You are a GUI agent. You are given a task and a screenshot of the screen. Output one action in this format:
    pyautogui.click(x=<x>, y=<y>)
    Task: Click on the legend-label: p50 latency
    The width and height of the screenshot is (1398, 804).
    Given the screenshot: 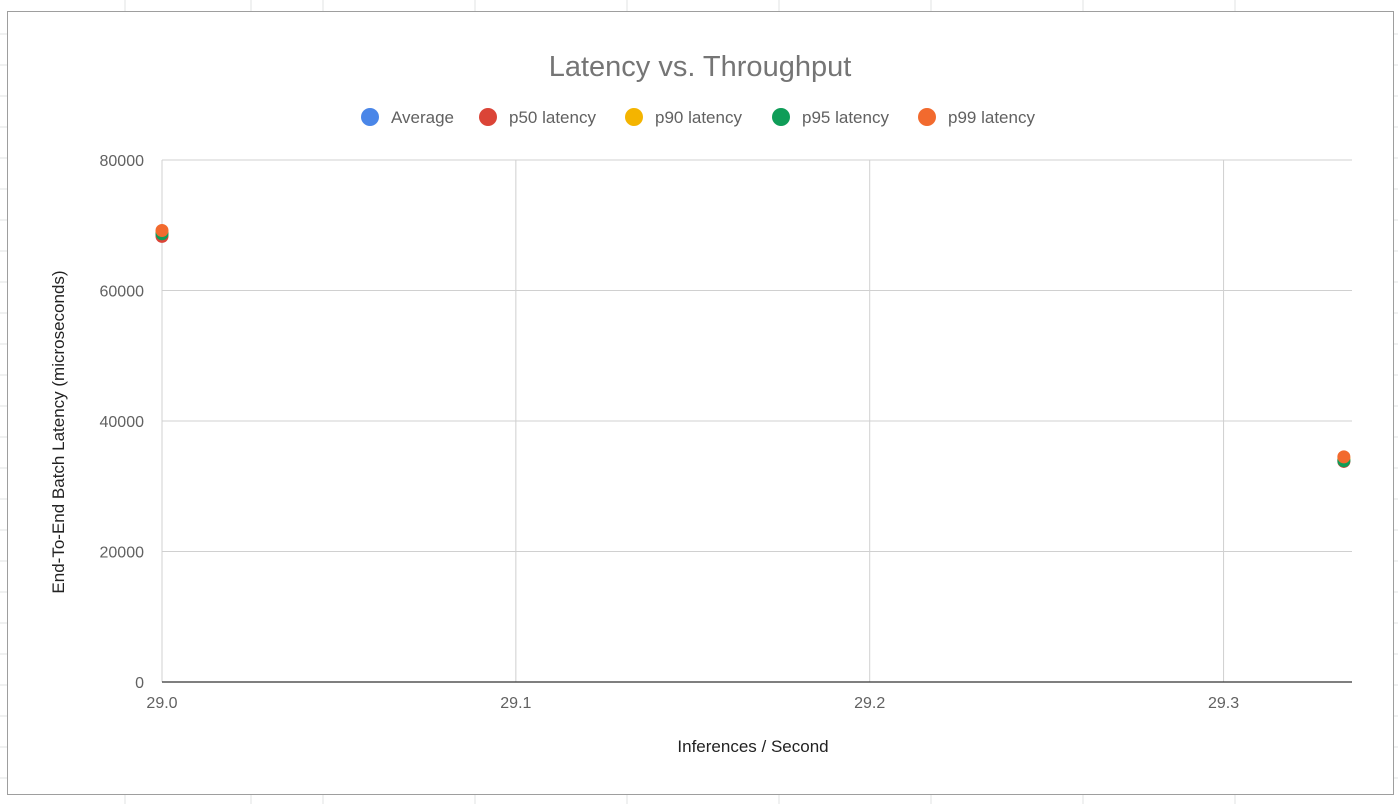 What is the action you would take?
    pyautogui.click(x=552, y=117)
    